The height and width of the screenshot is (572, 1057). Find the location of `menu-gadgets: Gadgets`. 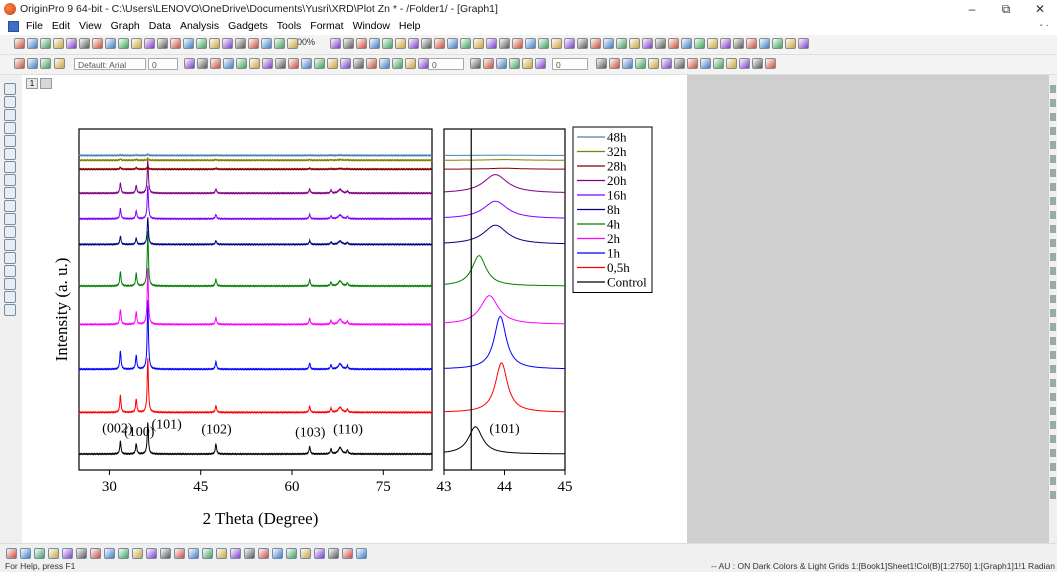

menu-gadgets: Gadgets is located at coordinates (248, 26).